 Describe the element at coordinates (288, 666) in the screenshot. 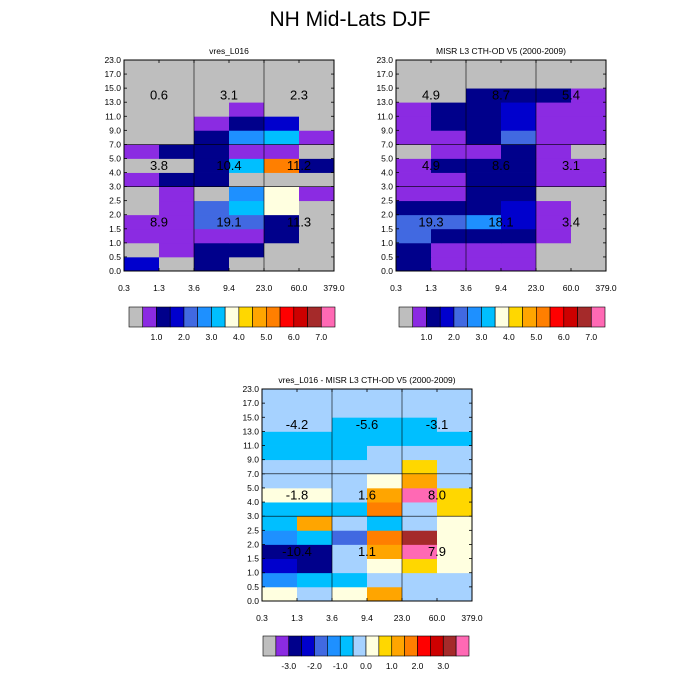

I see `colorbar-label: -3.0` at that location.